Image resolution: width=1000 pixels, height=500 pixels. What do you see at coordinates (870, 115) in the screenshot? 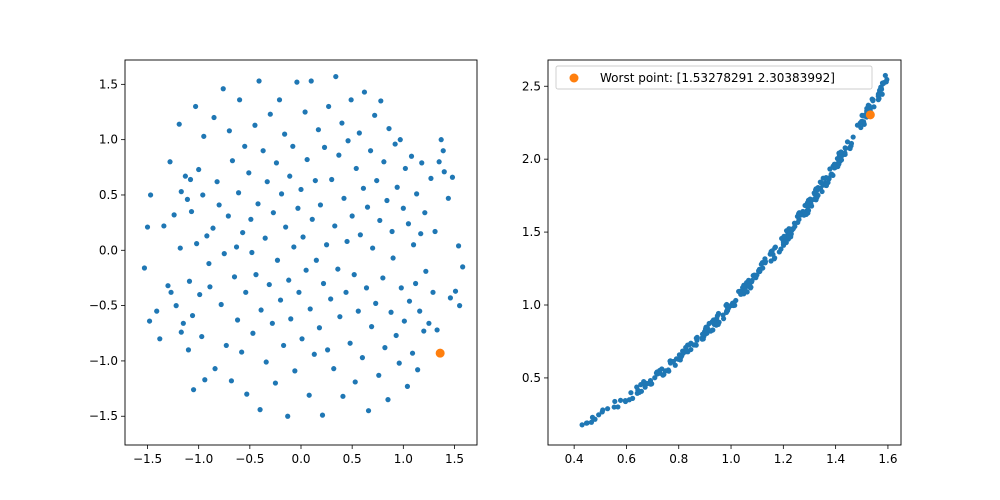
I see `right-worst-point` at bounding box center [870, 115].